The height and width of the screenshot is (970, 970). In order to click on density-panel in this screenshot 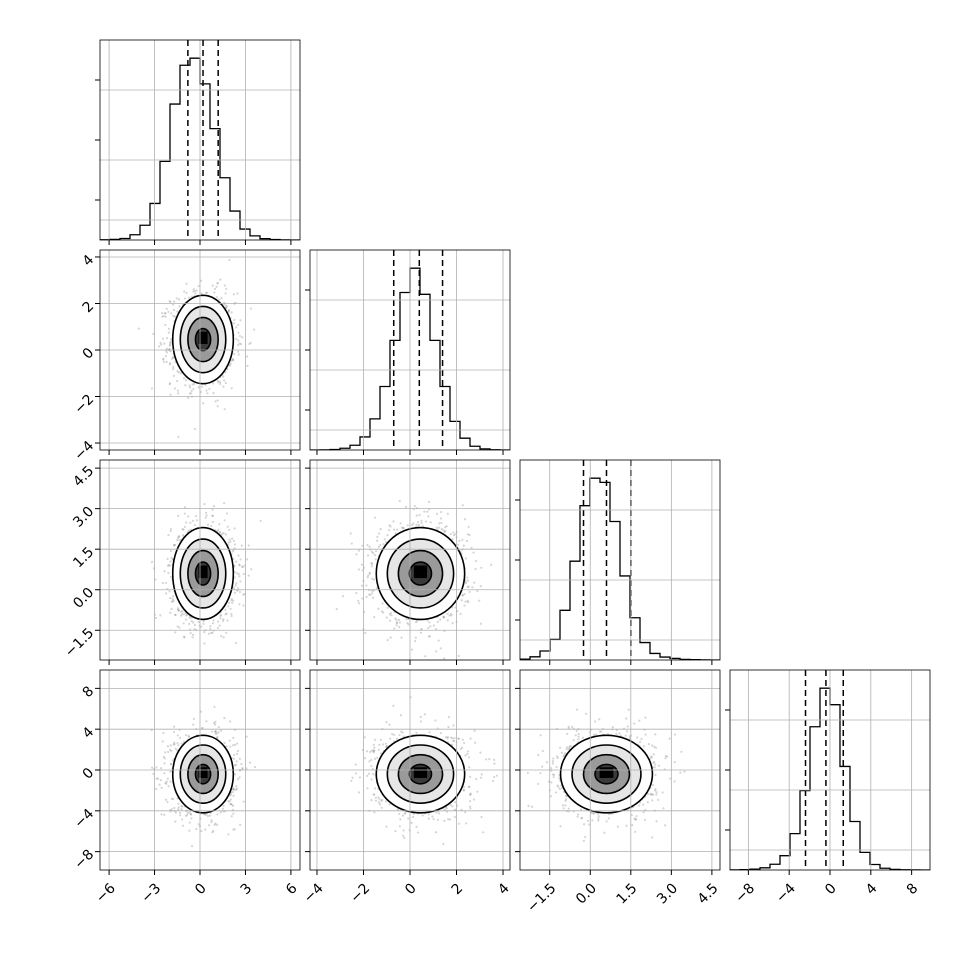, I will do `click(414, 580)`.